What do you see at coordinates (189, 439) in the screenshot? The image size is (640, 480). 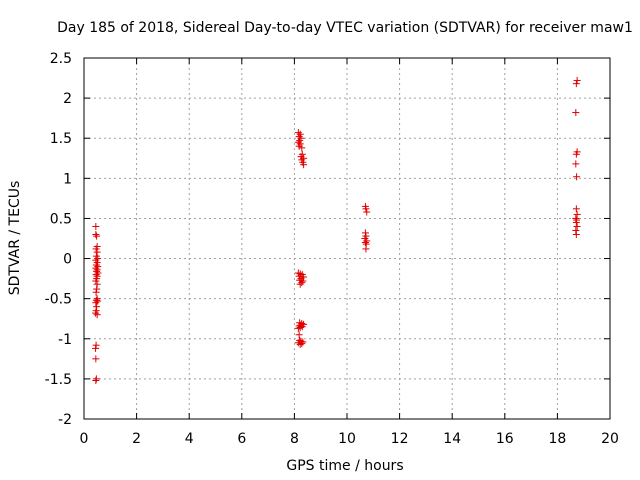 I see `x-tick-label: 4` at bounding box center [189, 439].